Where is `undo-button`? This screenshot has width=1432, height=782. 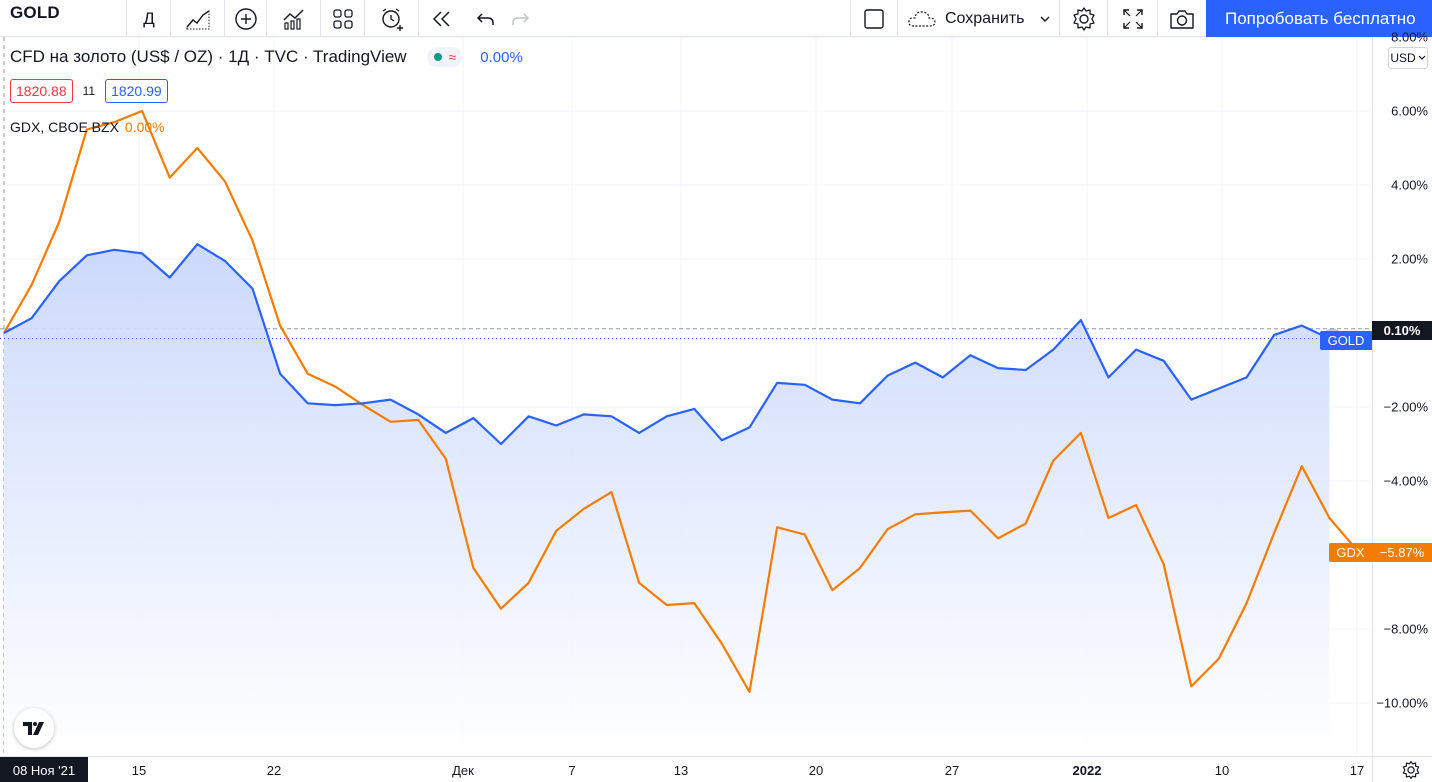
undo-button is located at coordinates (486, 18).